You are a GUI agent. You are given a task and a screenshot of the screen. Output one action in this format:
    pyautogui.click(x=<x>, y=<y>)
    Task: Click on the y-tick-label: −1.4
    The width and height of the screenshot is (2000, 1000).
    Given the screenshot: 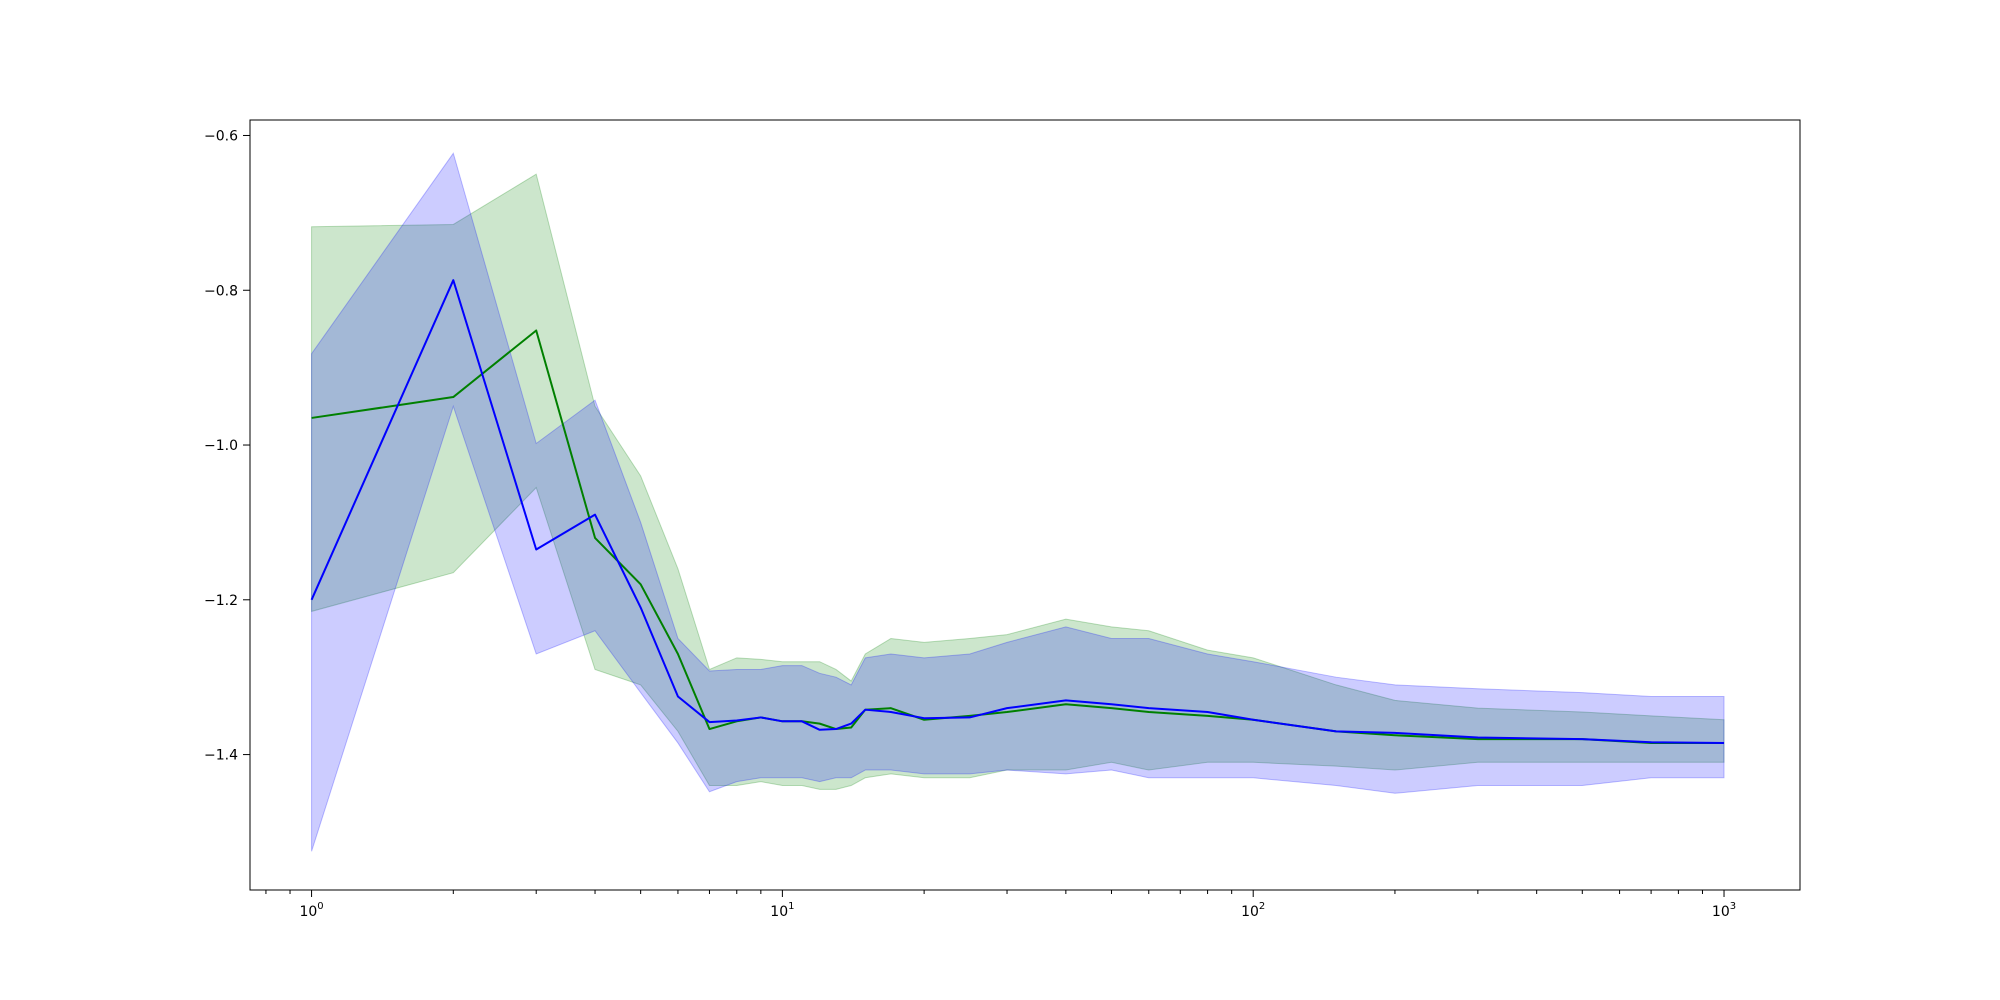 What is the action you would take?
    pyautogui.click(x=221, y=756)
    